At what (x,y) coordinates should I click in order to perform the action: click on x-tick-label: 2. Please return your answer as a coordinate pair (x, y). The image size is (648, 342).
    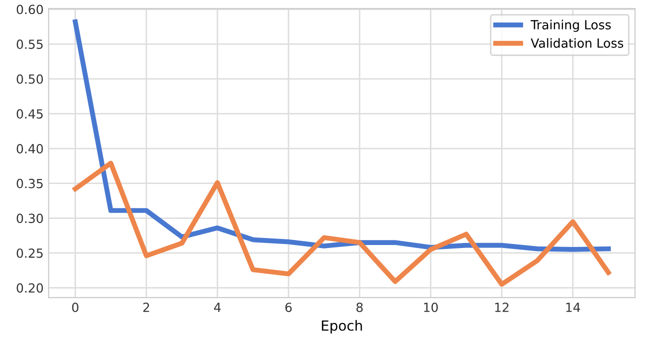
    Looking at the image, I should click on (146, 307).